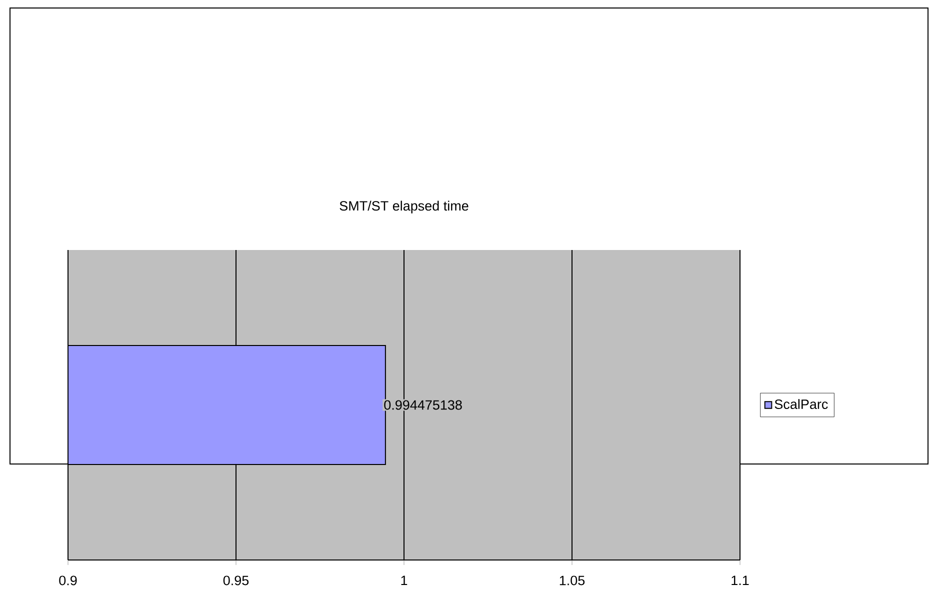  What do you see at coordinates (404, 207) in the screenshot?
I see `chart-title: SMT/ST elapsed time` at bounding box center [404, 207].